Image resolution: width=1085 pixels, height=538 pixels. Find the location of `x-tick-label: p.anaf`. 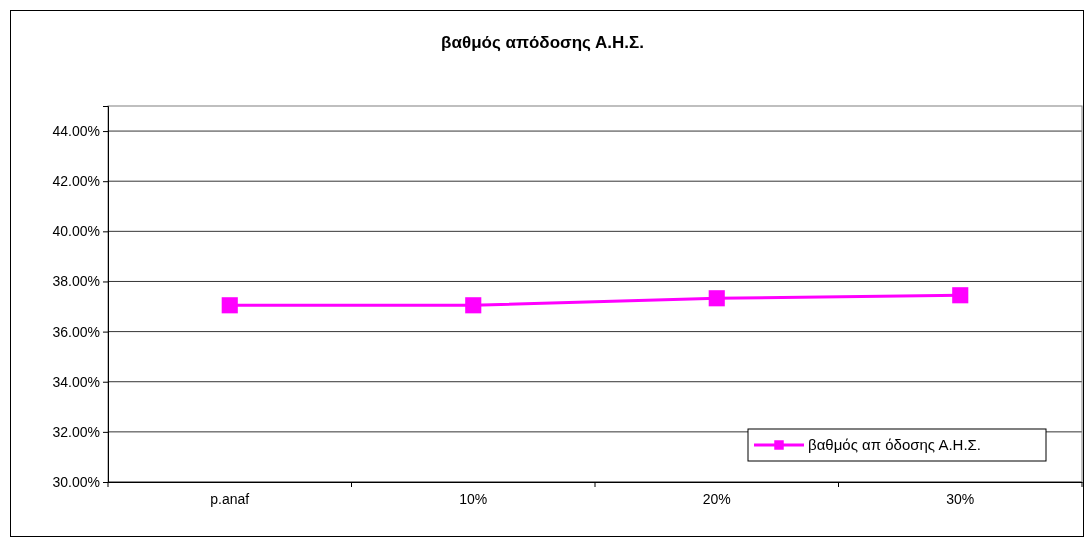

x-tick-label: p.anaf is located at coordinates (230, 498).